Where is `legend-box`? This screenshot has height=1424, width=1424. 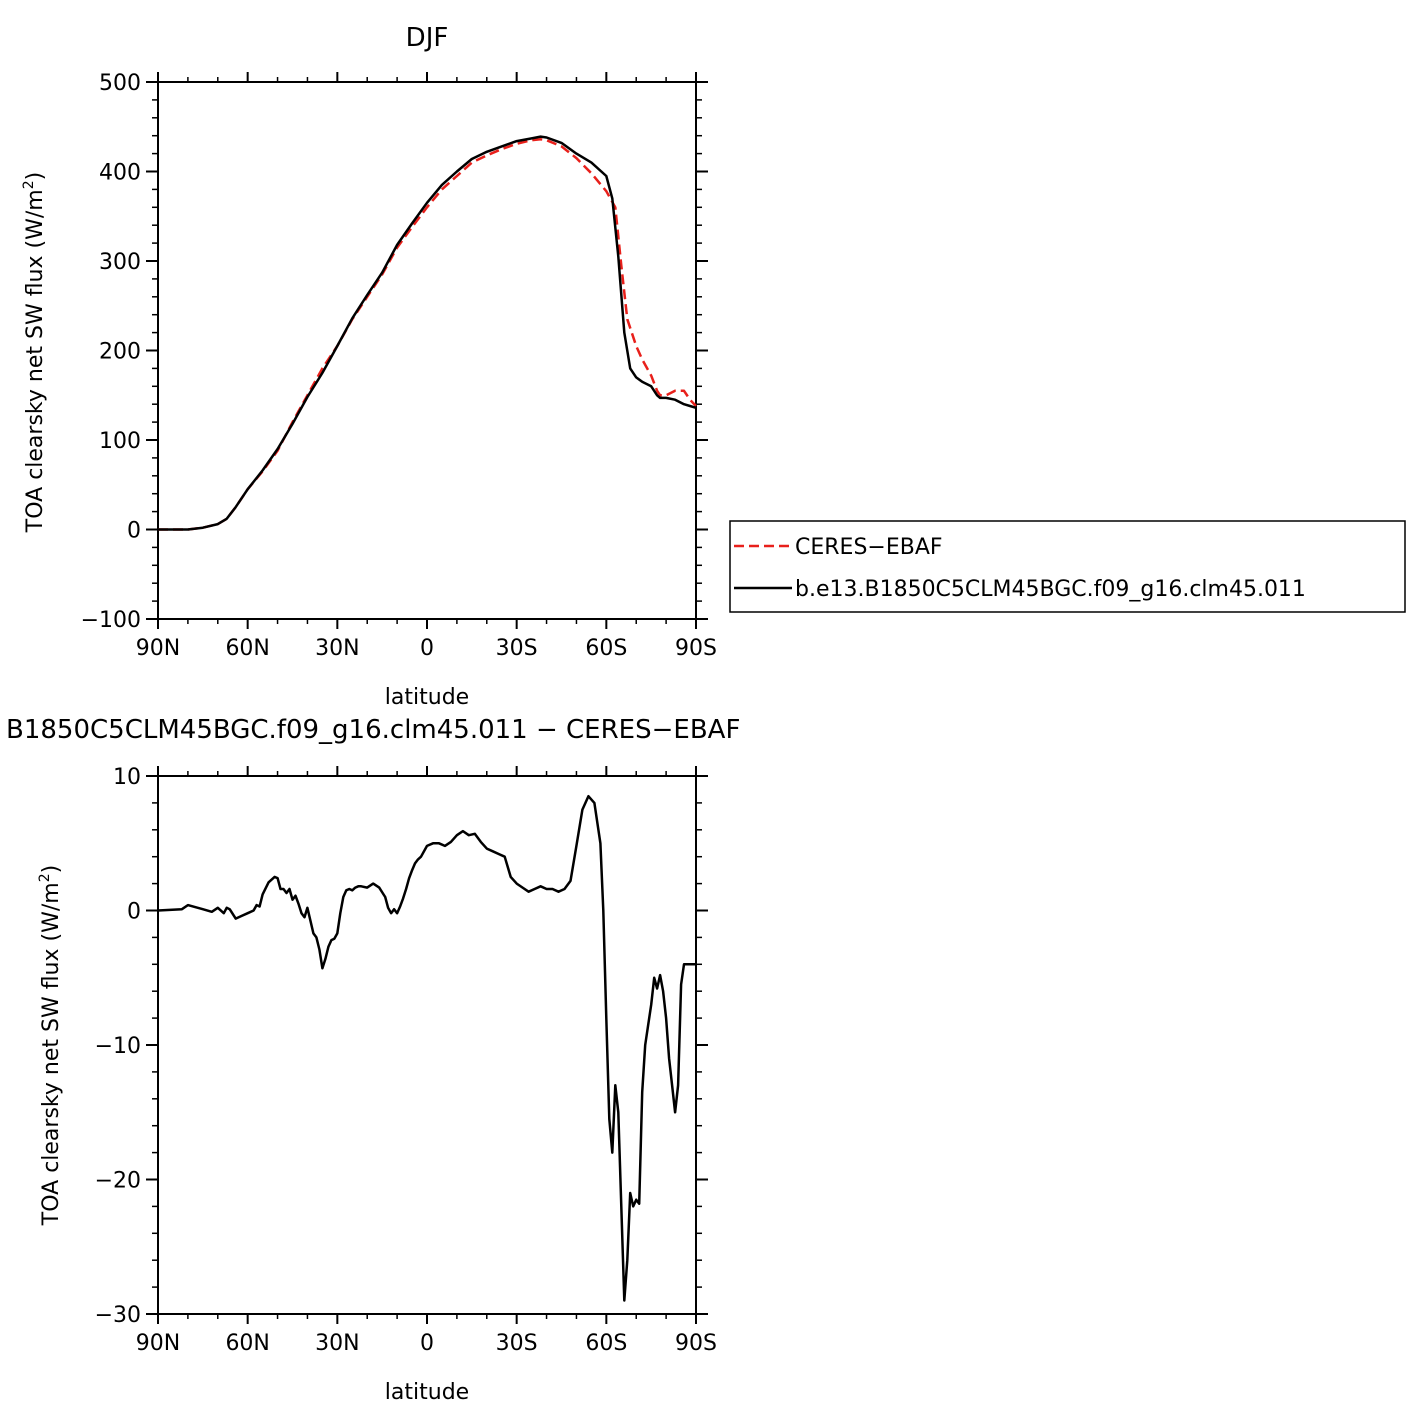
legend-box is located at coordinates (1067, 566).